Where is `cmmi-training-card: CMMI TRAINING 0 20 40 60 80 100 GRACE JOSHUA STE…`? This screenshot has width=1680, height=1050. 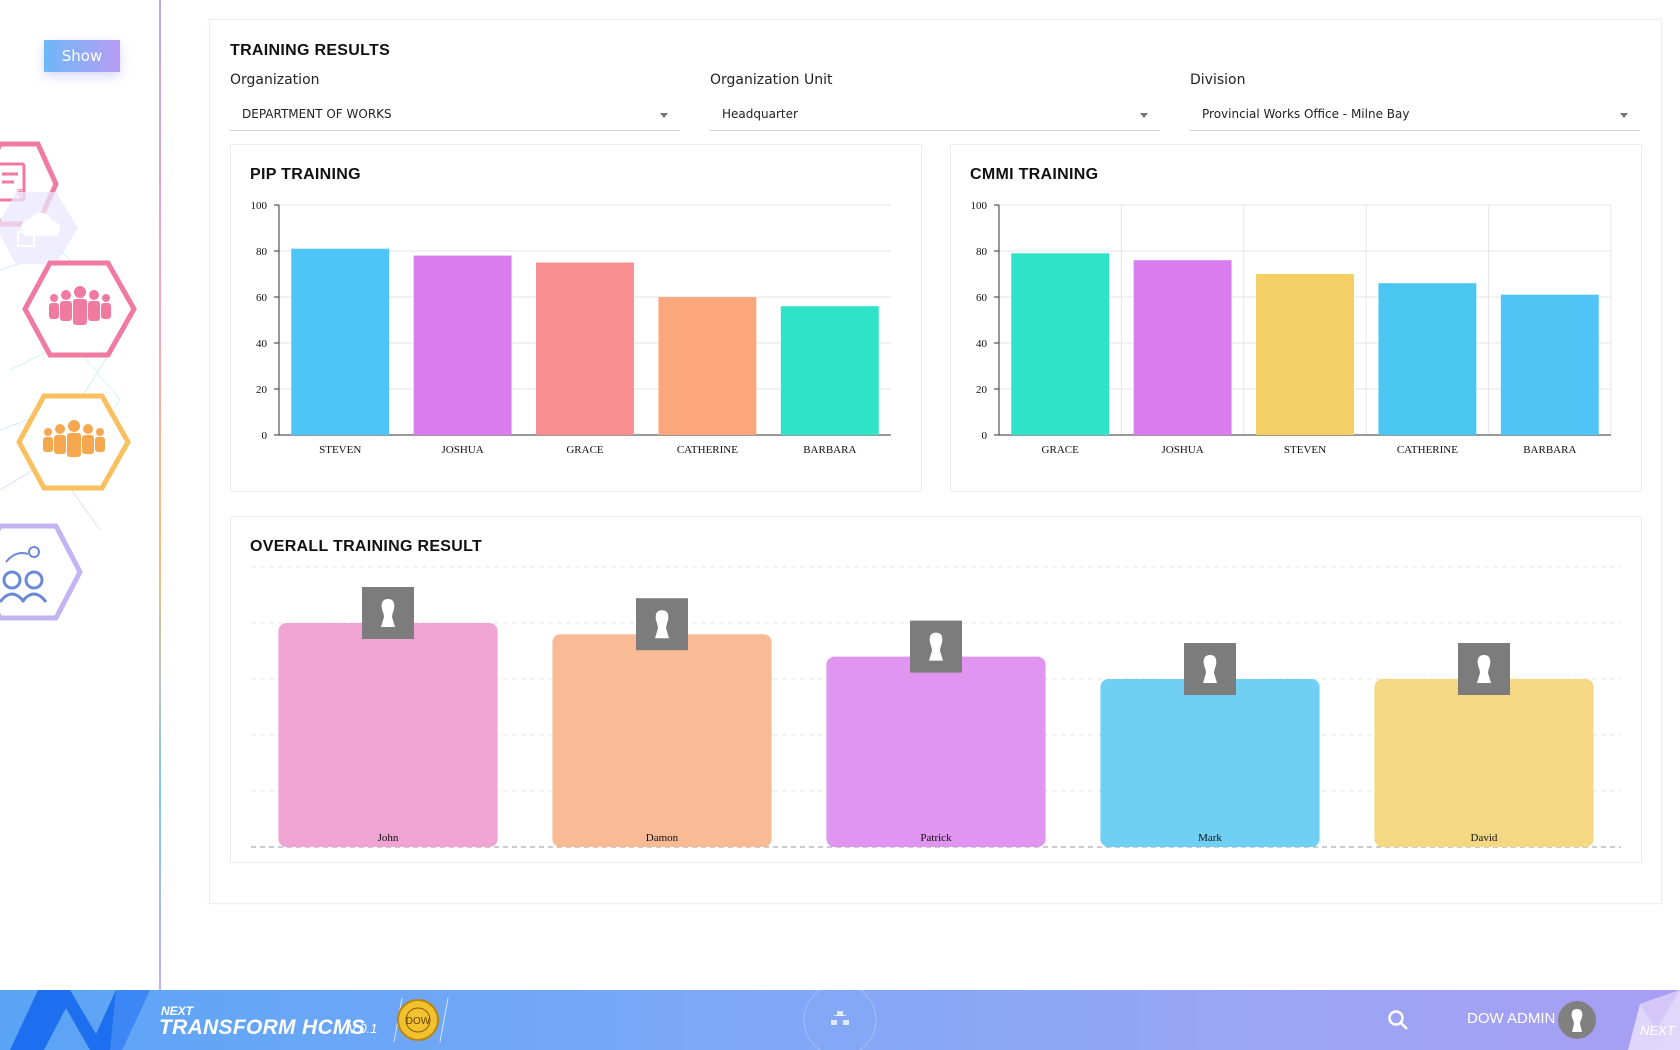
cmmi-training-card: CMMI TRAINING 0 20 40 60 80 100 GRACE JOSHUA STE… is located at coordinates (1296, 318).